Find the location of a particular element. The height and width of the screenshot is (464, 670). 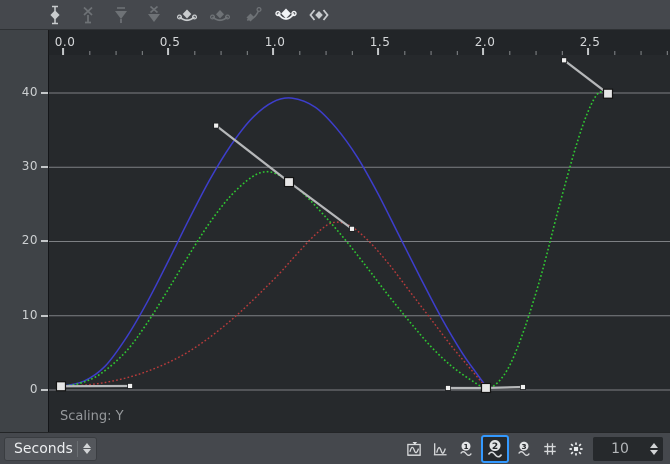

grid-size-spinner: 10 is located at coordinates (628, 448).